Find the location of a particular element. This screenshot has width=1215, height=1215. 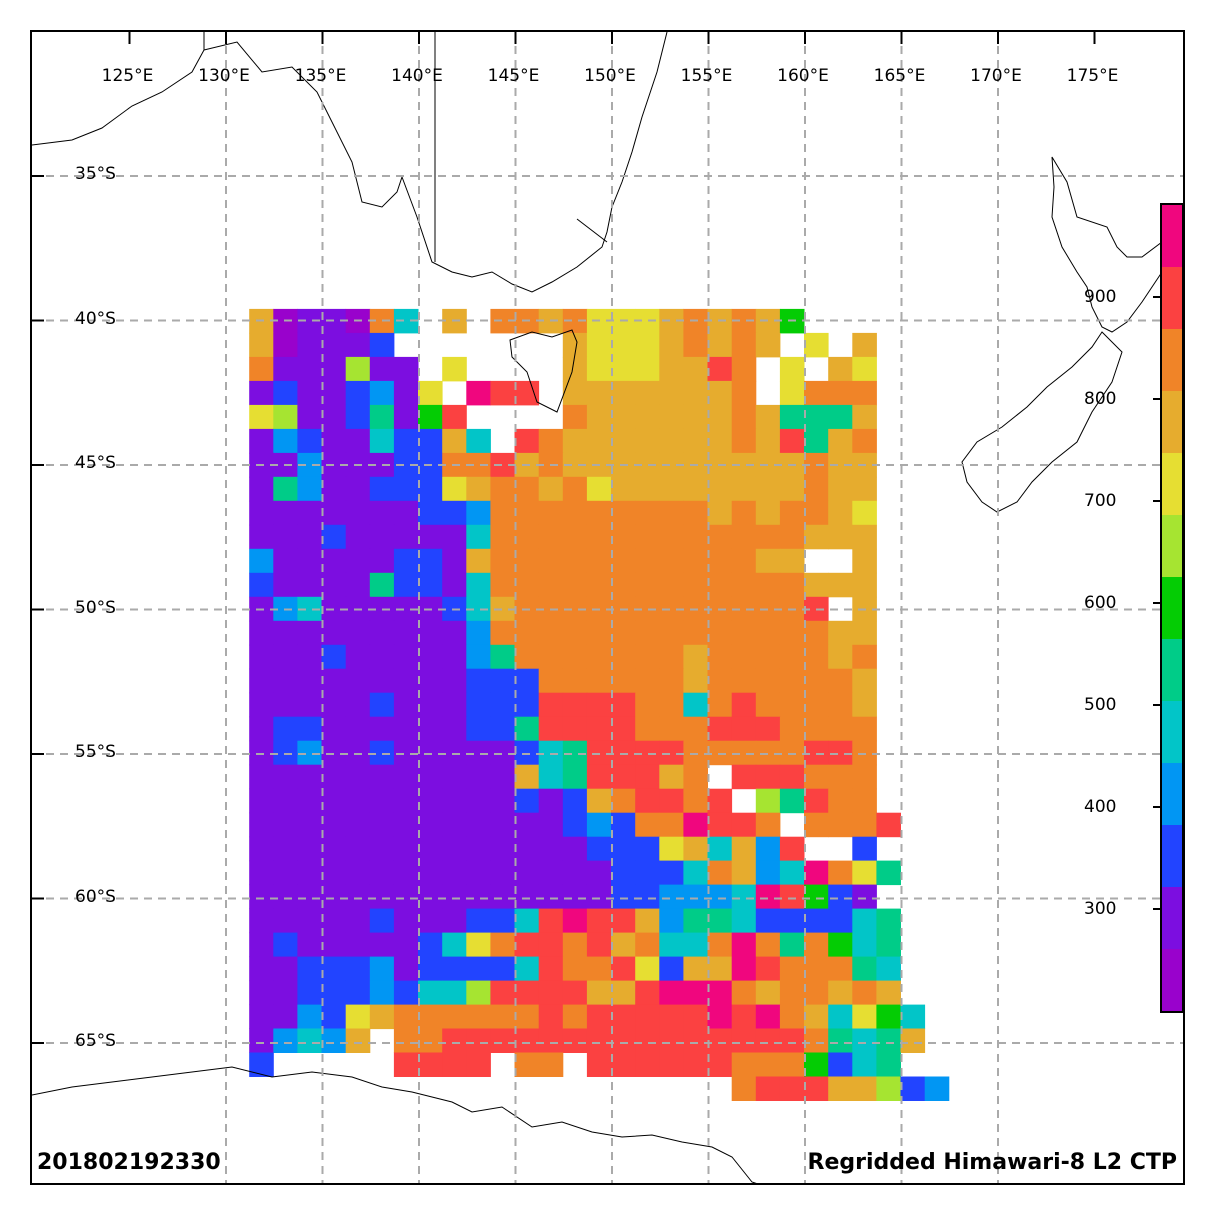

colorbar is located at coordinates (1172, 608).